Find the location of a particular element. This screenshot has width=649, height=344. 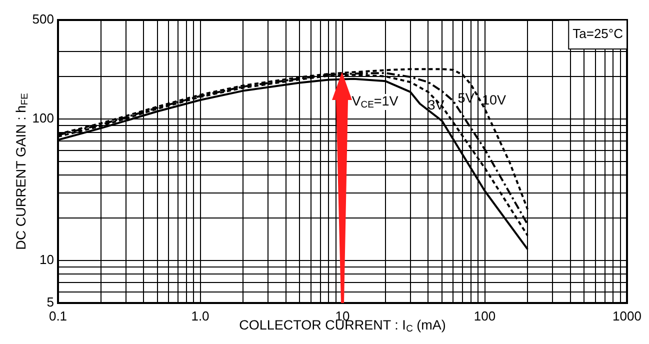

annotation: Ta=25°C is located at coordinates (598, 34).